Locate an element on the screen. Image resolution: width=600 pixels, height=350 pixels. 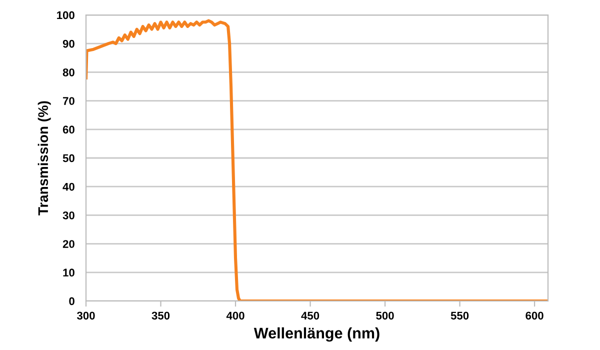
y-tick-label: 20 is located at coordinates (68, 244).